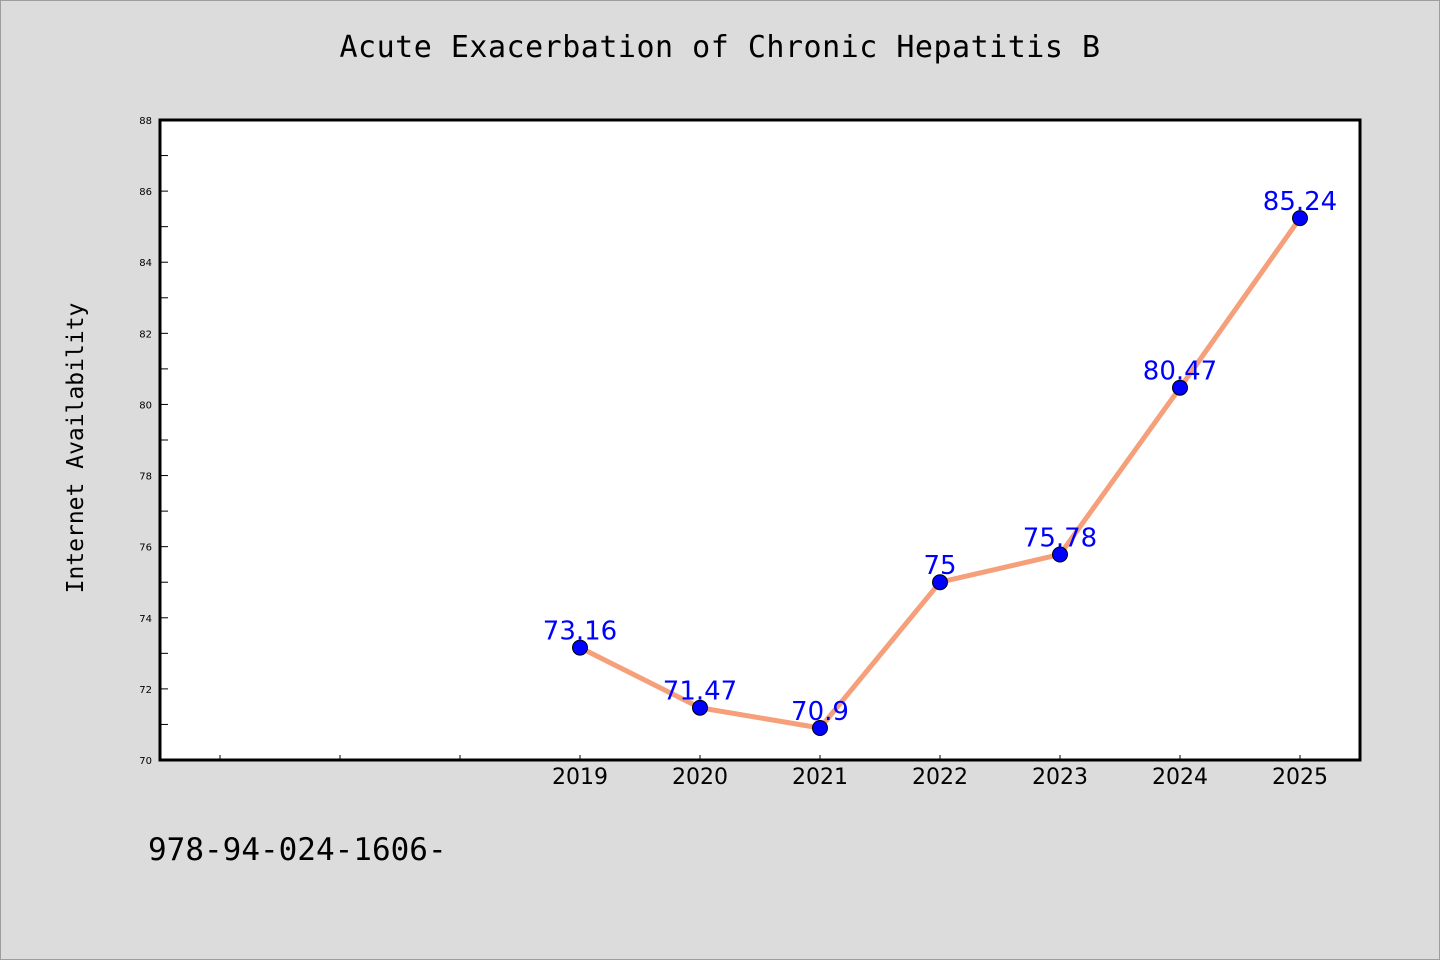 The image size is (1440, 960). I want to click on y-tick-label: 78, so click(145, 477).